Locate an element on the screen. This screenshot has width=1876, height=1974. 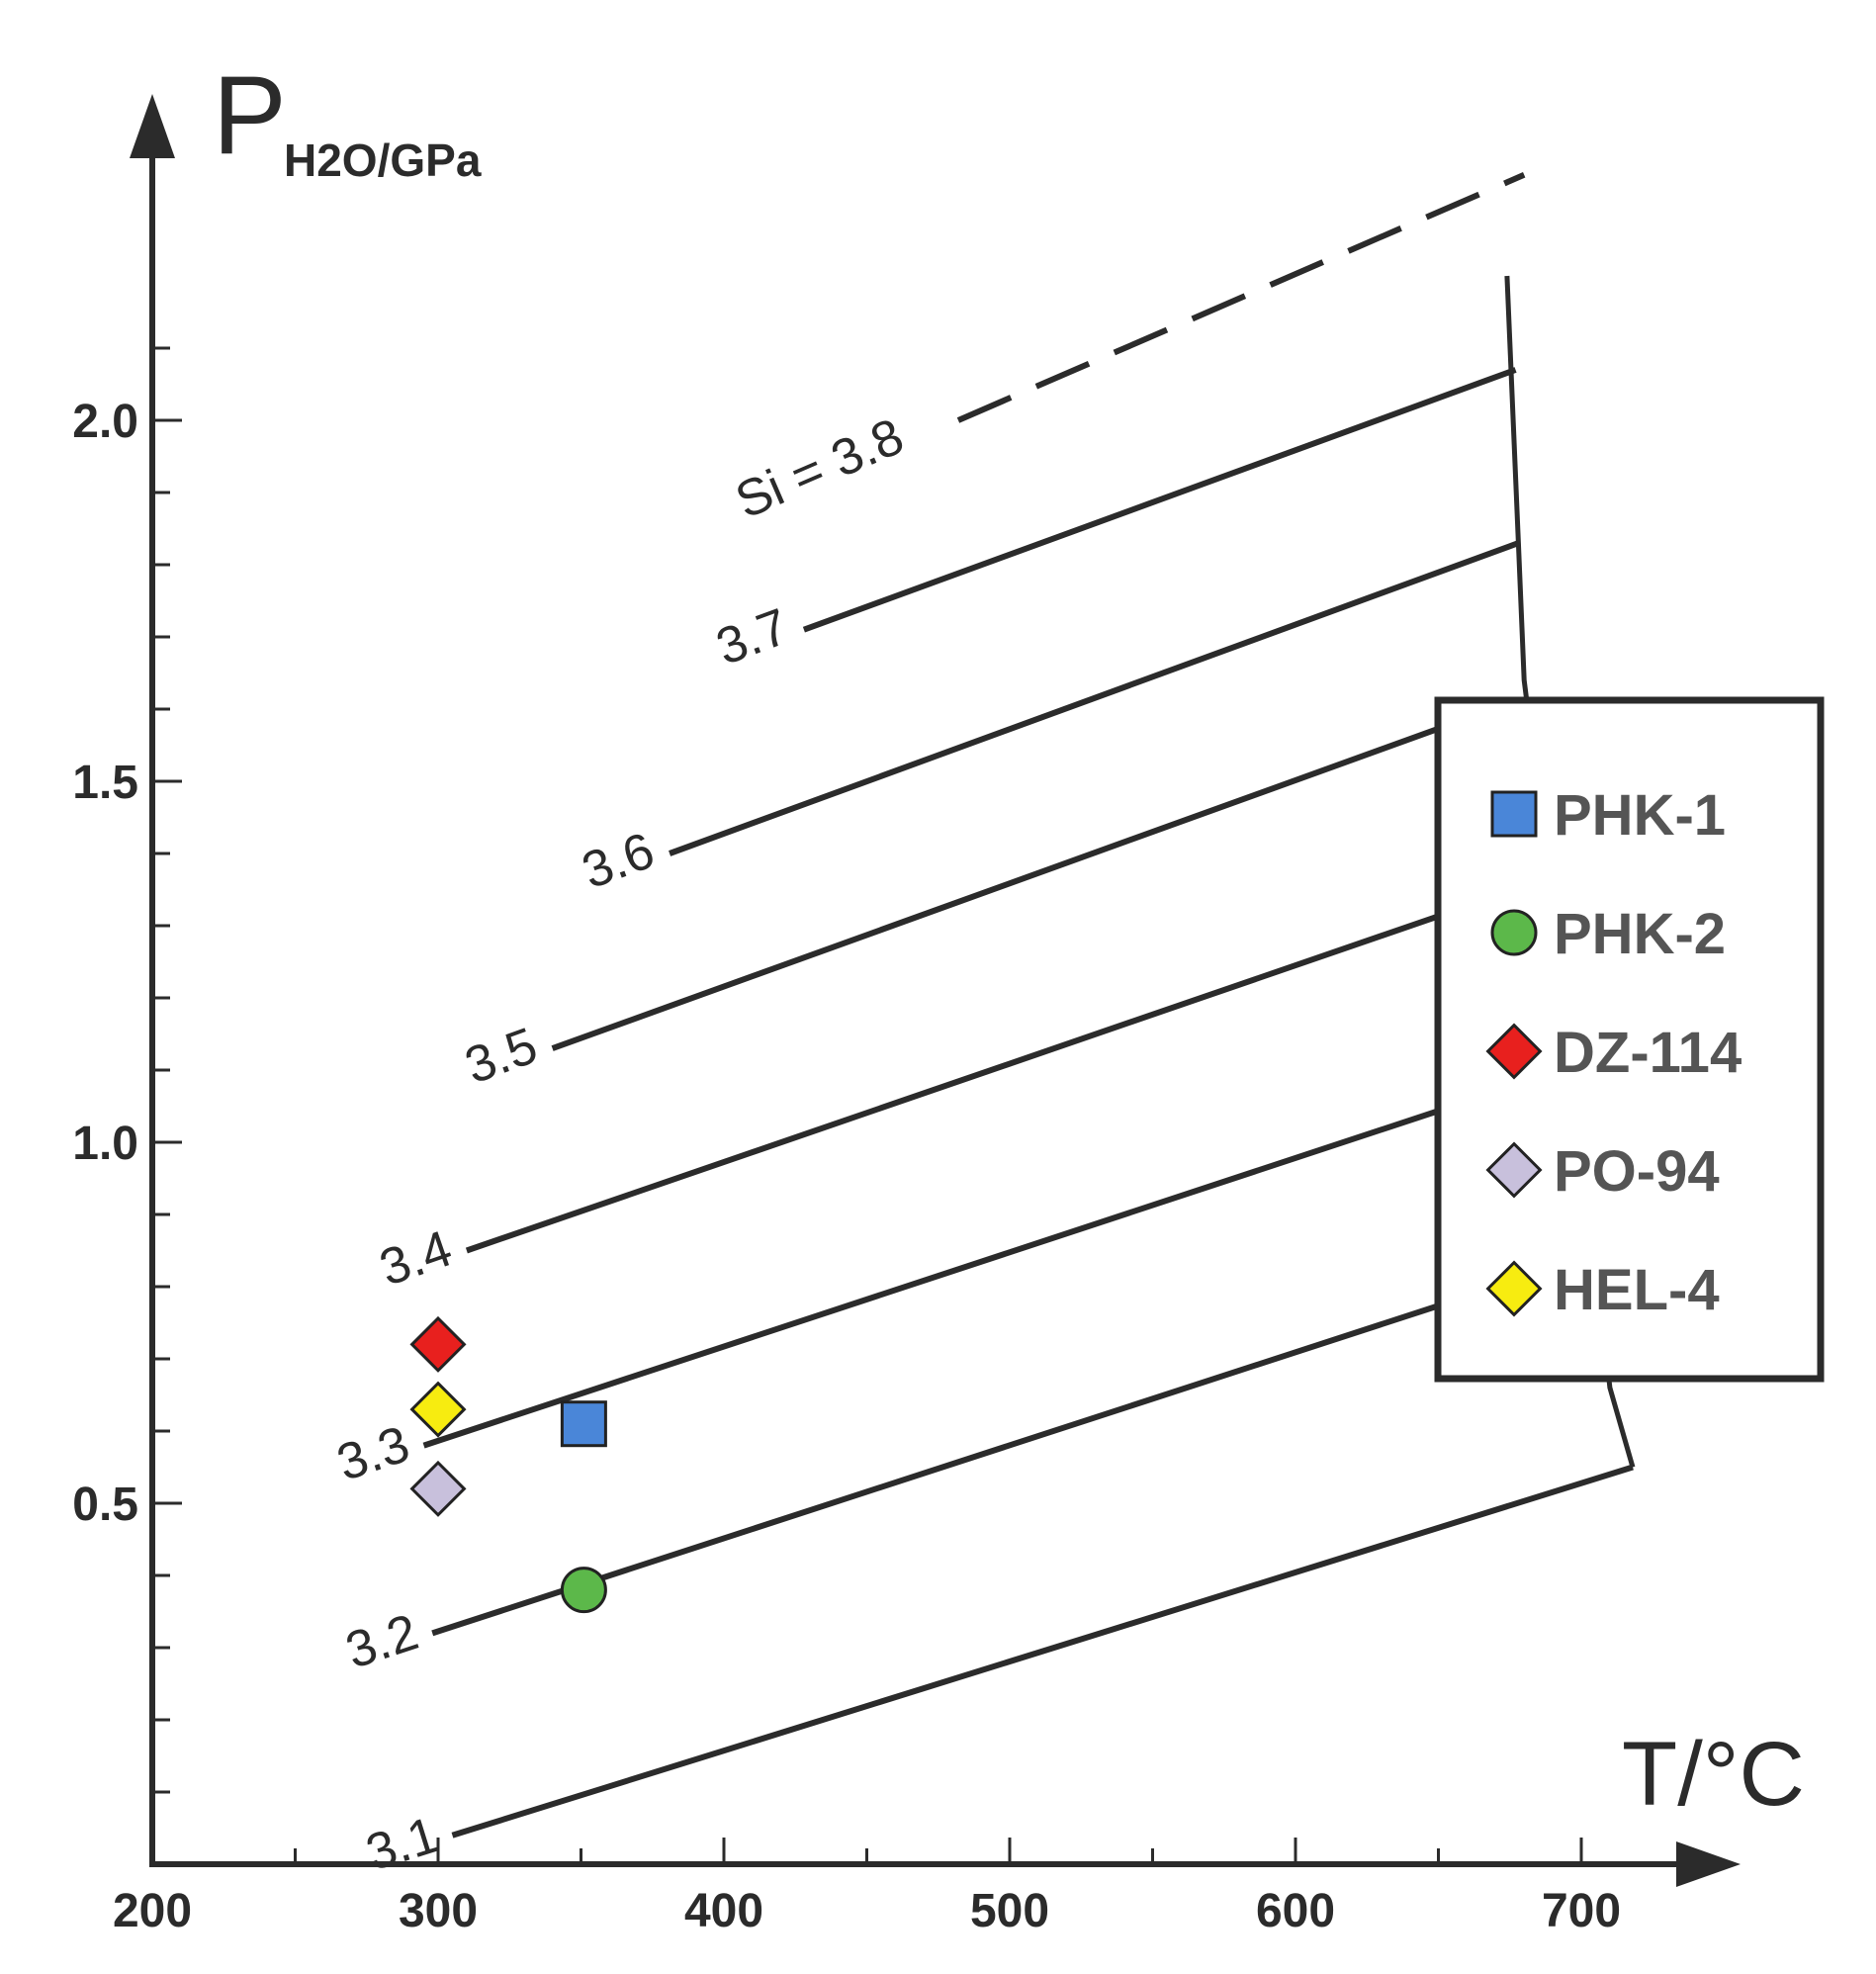
x-tick-label: 200 is located at coordinates (152, 1911).